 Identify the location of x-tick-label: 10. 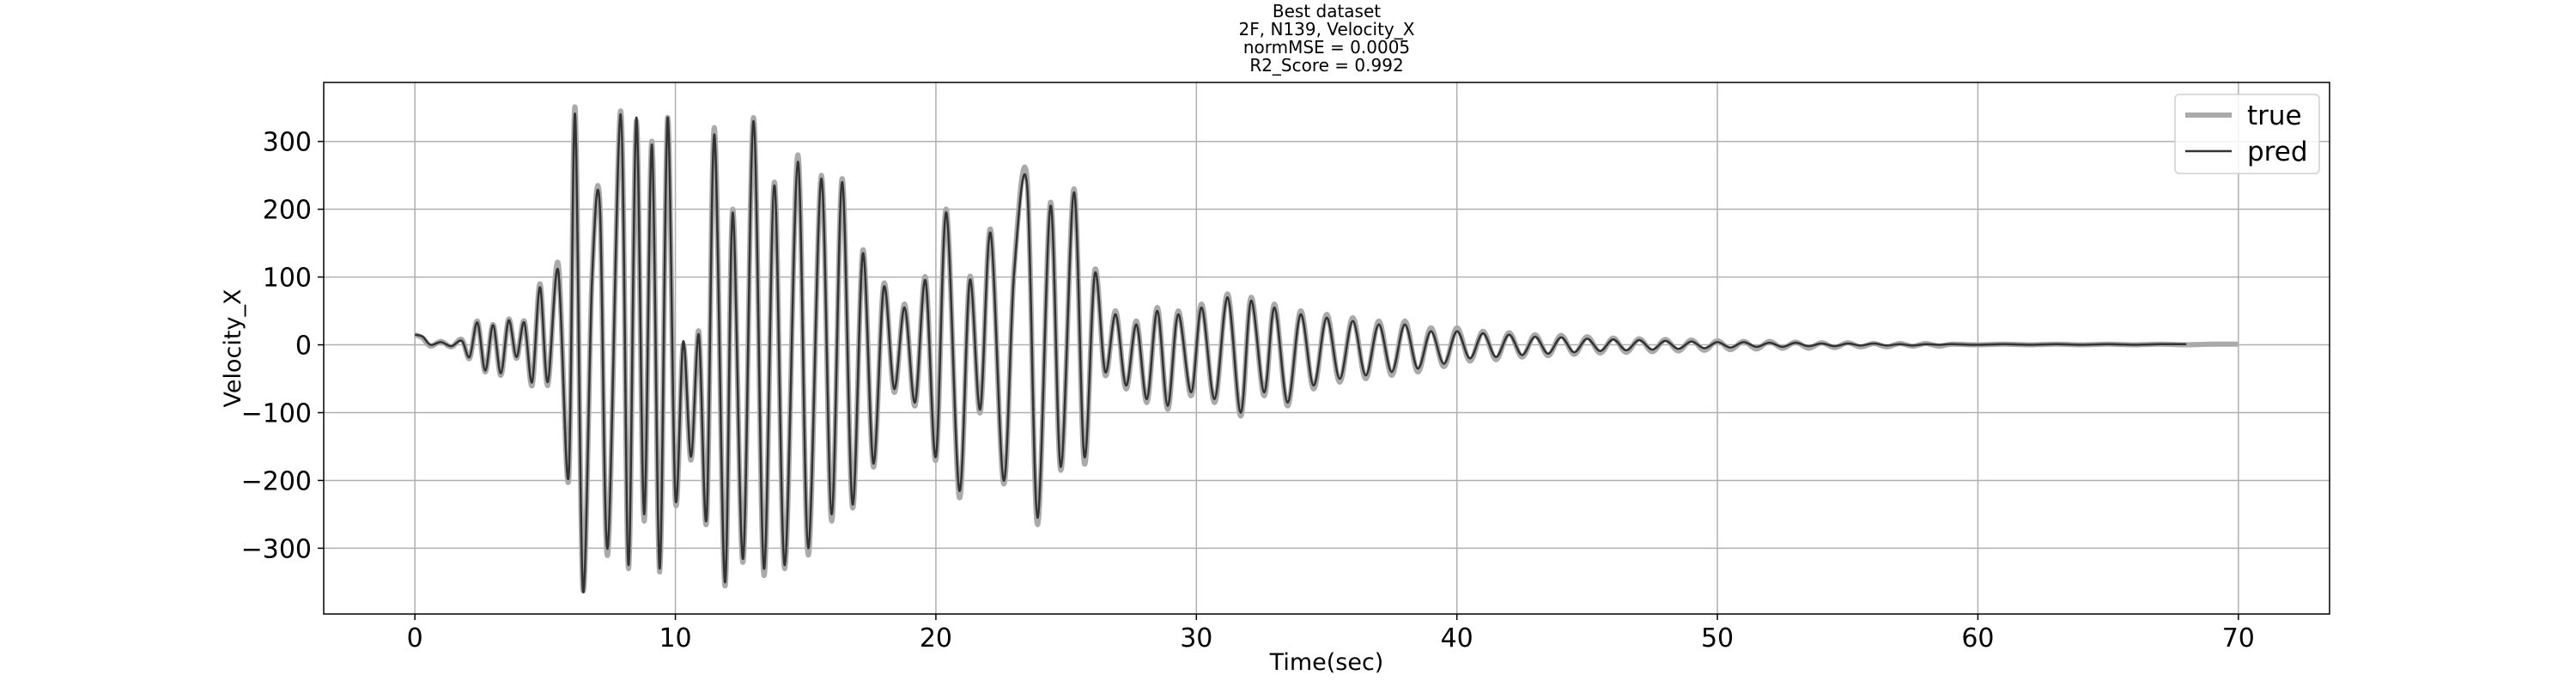
(675, 638).